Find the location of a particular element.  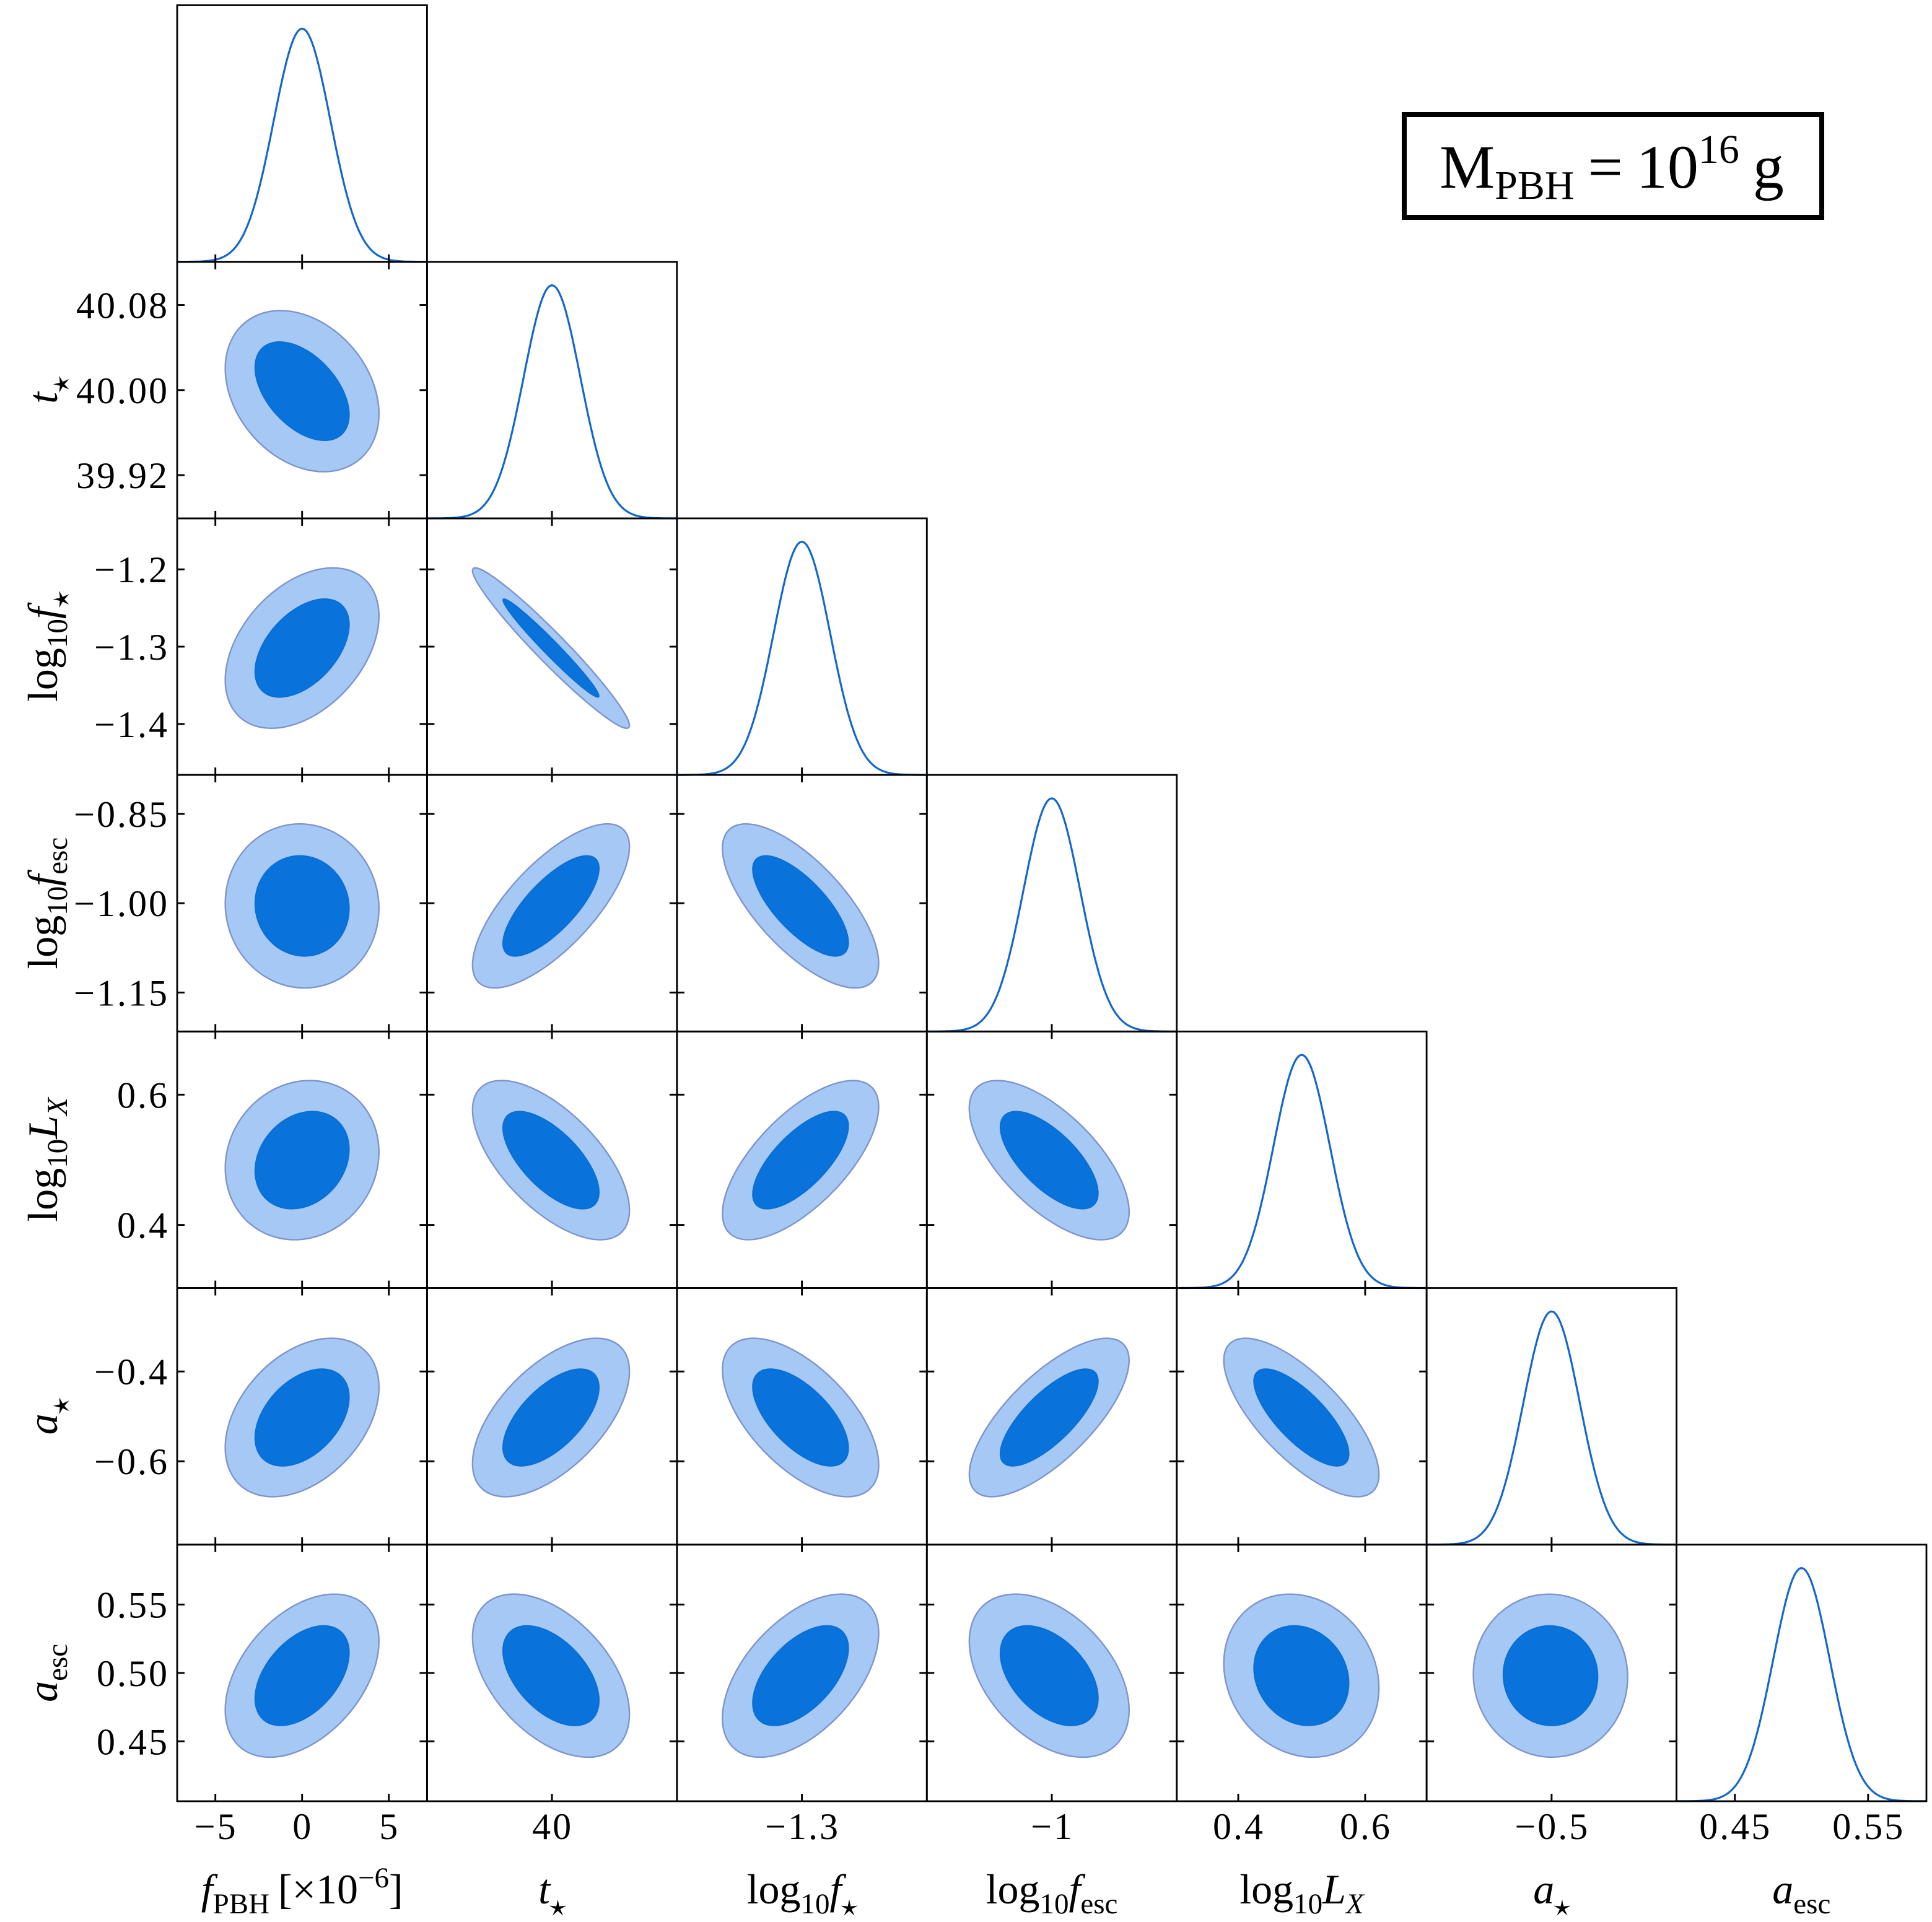

svg-text: −5 is located at coordinates (216, 1826).